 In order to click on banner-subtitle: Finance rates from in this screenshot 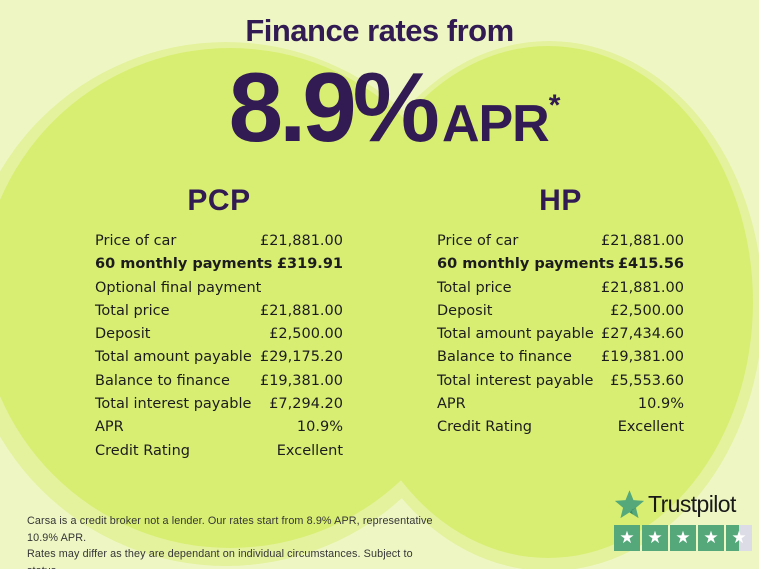, I will do `click(379, 30)`.